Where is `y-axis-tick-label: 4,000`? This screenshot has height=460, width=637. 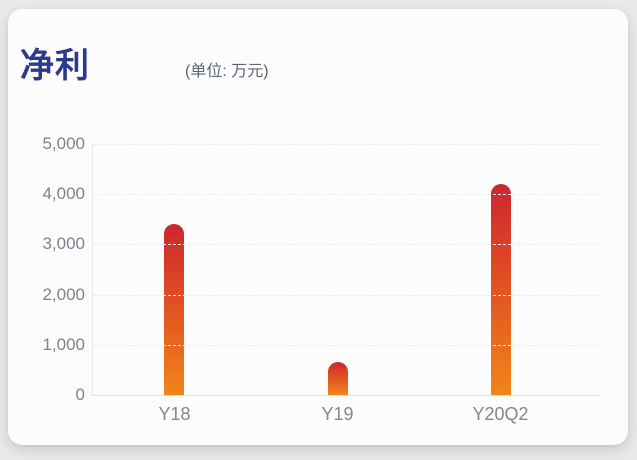
y-axis-tick-label: 4,000 is located at coordinates (63, 194).